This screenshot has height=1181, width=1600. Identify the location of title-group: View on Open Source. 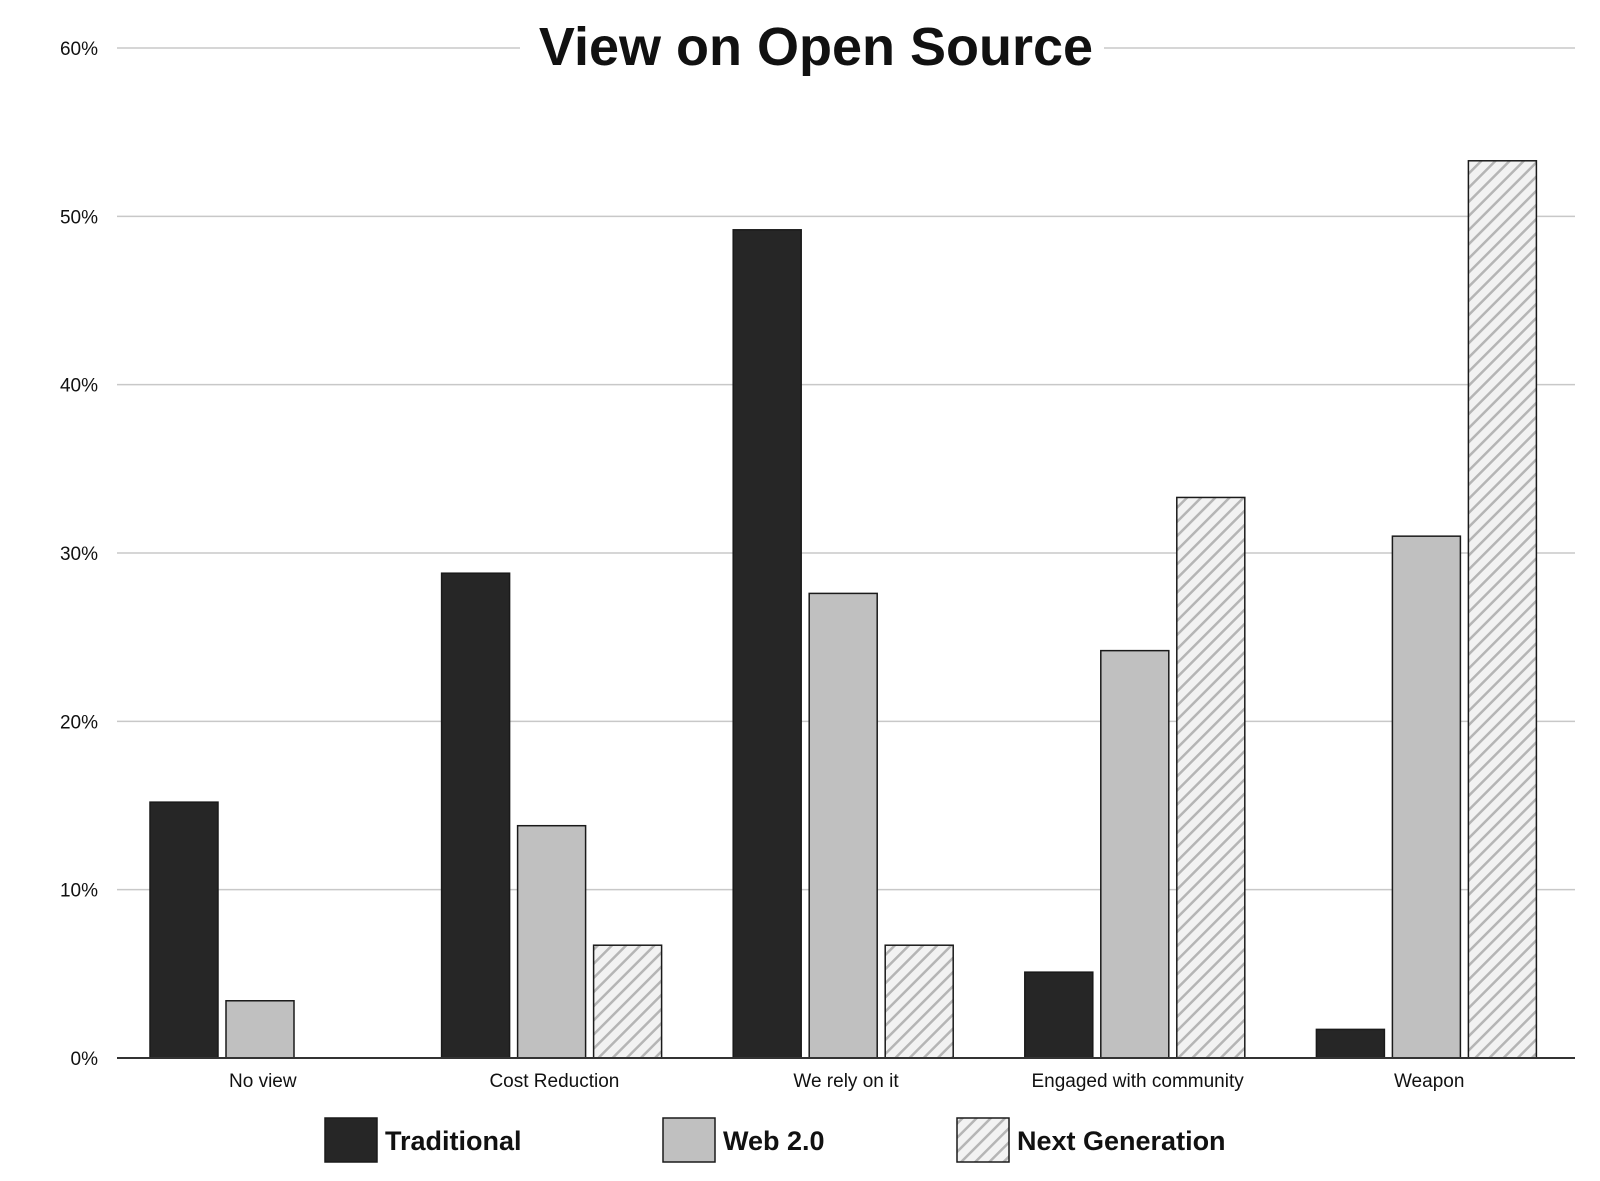
(812, 45).